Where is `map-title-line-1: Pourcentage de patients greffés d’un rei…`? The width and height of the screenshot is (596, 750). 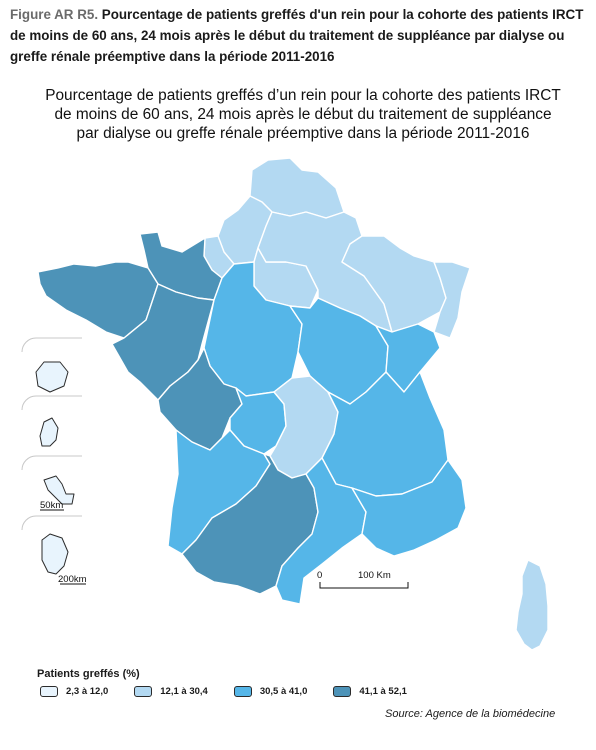 map-title-line-1: Pourcentage de patients greffés d’un rei… is located at coordinates (303, 95).